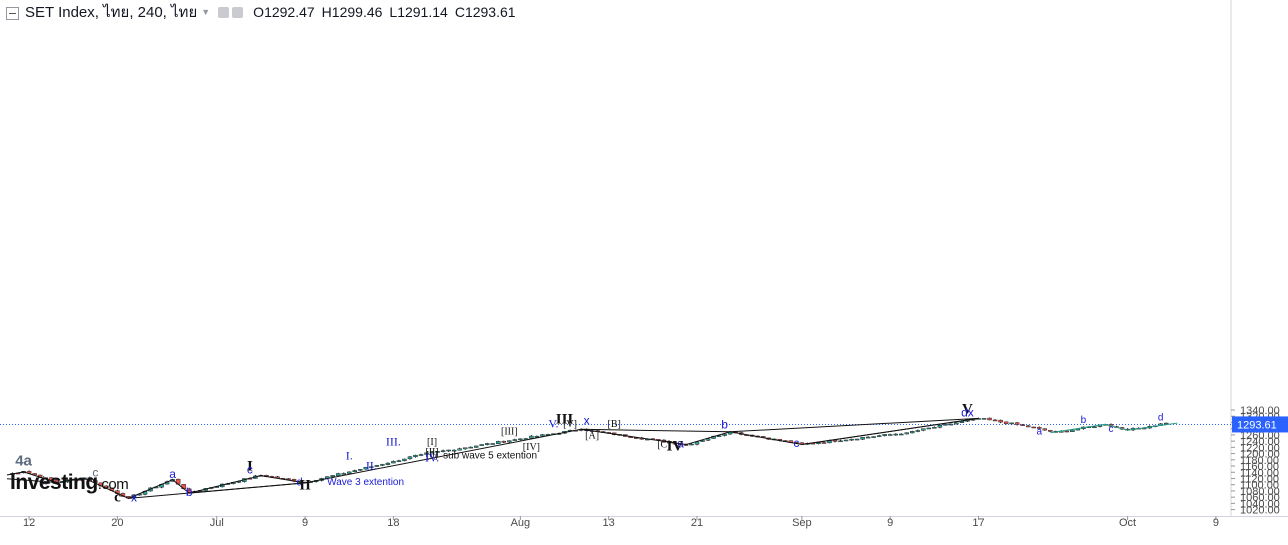  I want to click on wave-label: II., so click(371, 465).